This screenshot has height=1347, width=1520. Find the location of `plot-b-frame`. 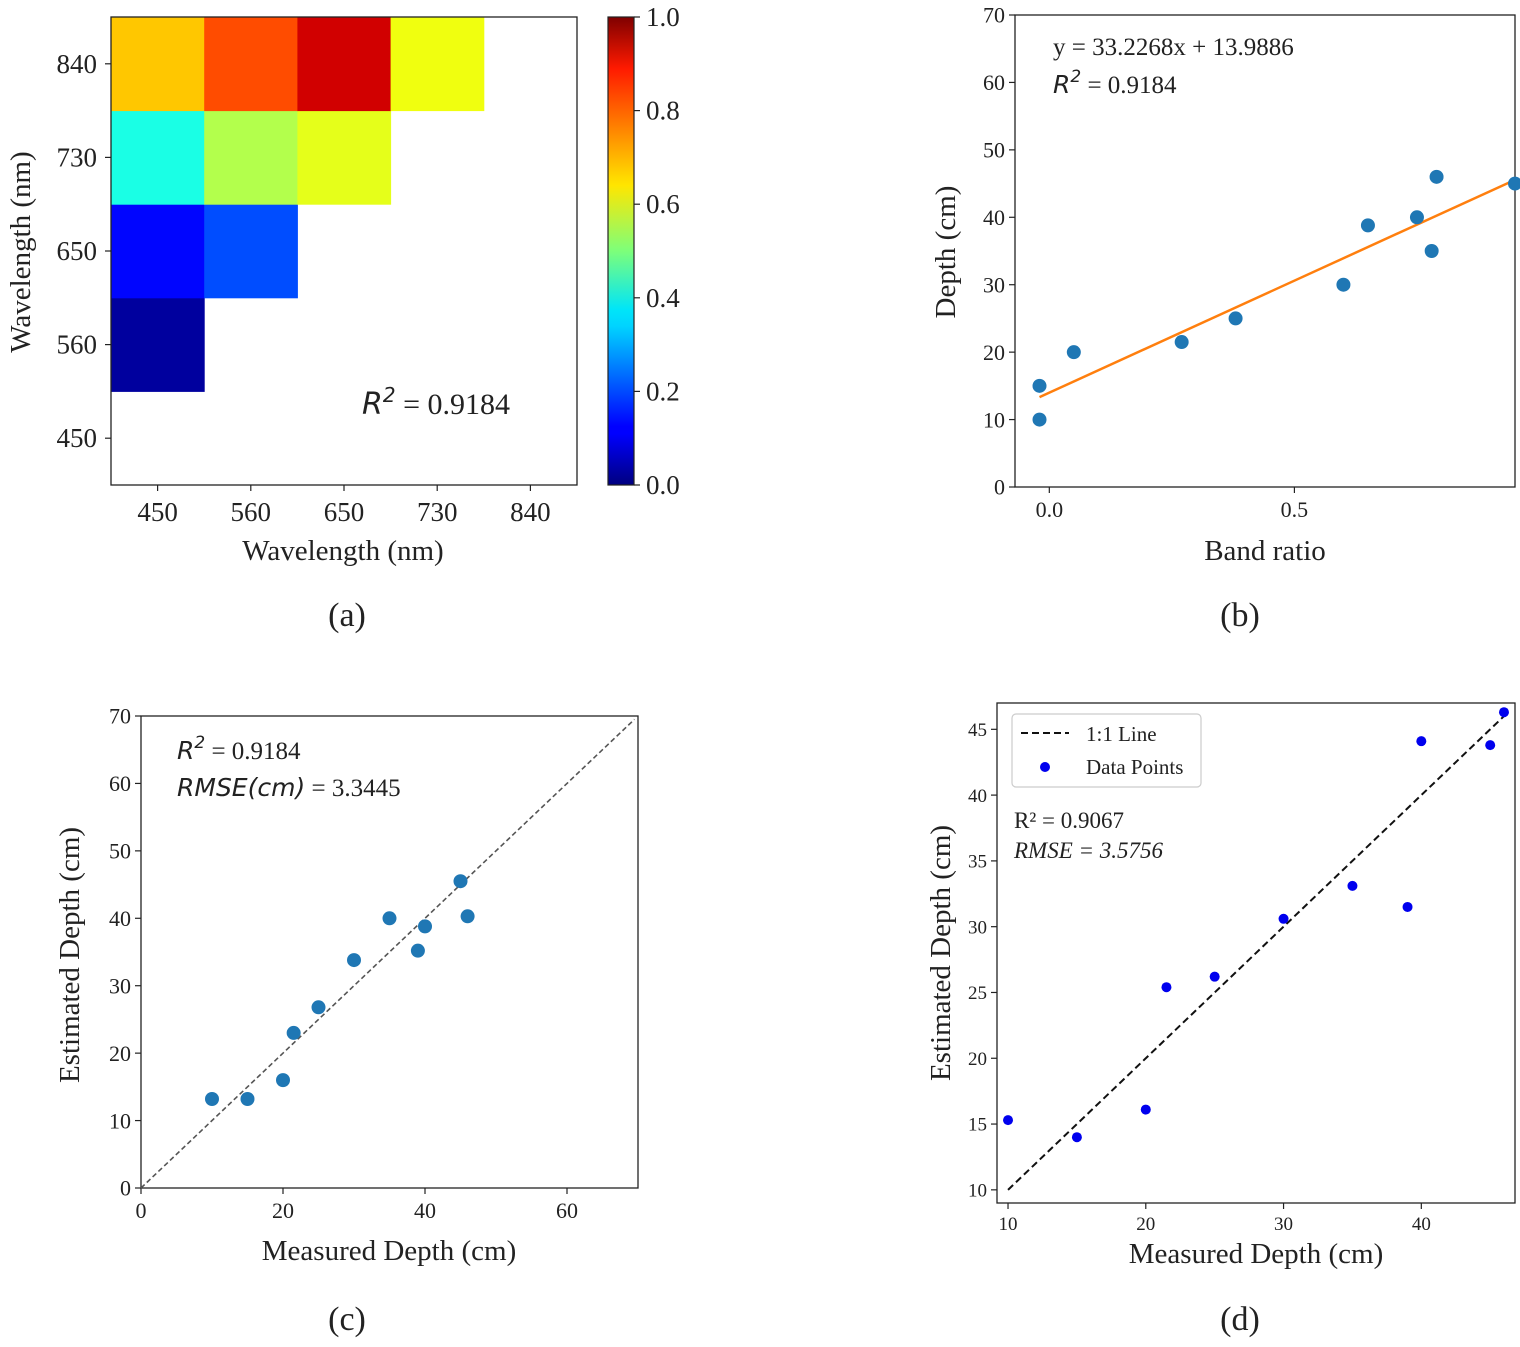

plot-b-frame is located at coordinates (1265, 251).